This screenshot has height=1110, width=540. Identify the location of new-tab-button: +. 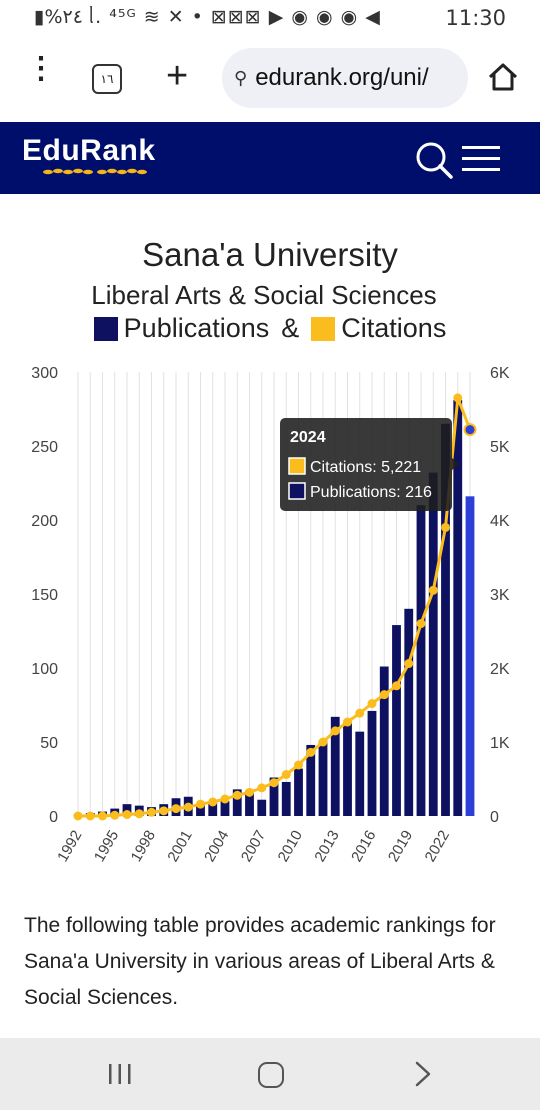
(177, 76).